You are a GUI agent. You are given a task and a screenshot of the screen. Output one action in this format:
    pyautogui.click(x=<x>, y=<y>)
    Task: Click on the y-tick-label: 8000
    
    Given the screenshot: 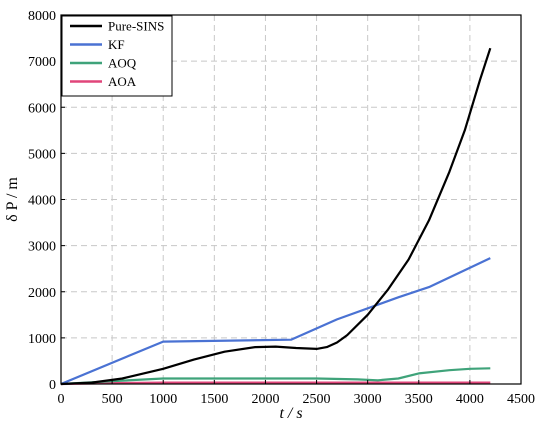 What is the action you would take?
    pyautogui.click(x=42, y=16)
    